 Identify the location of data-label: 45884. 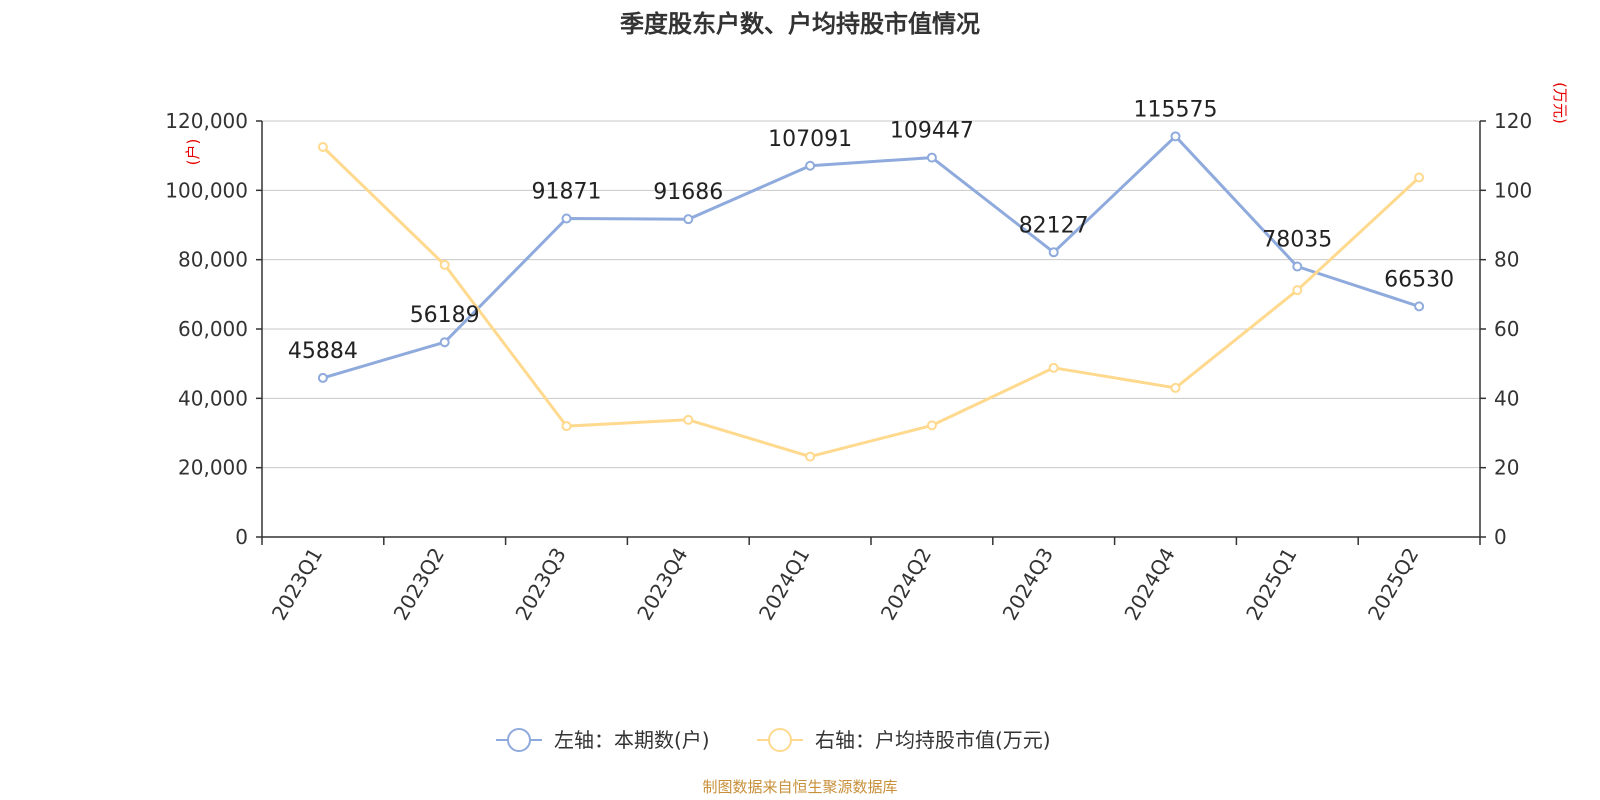
(323, 351).